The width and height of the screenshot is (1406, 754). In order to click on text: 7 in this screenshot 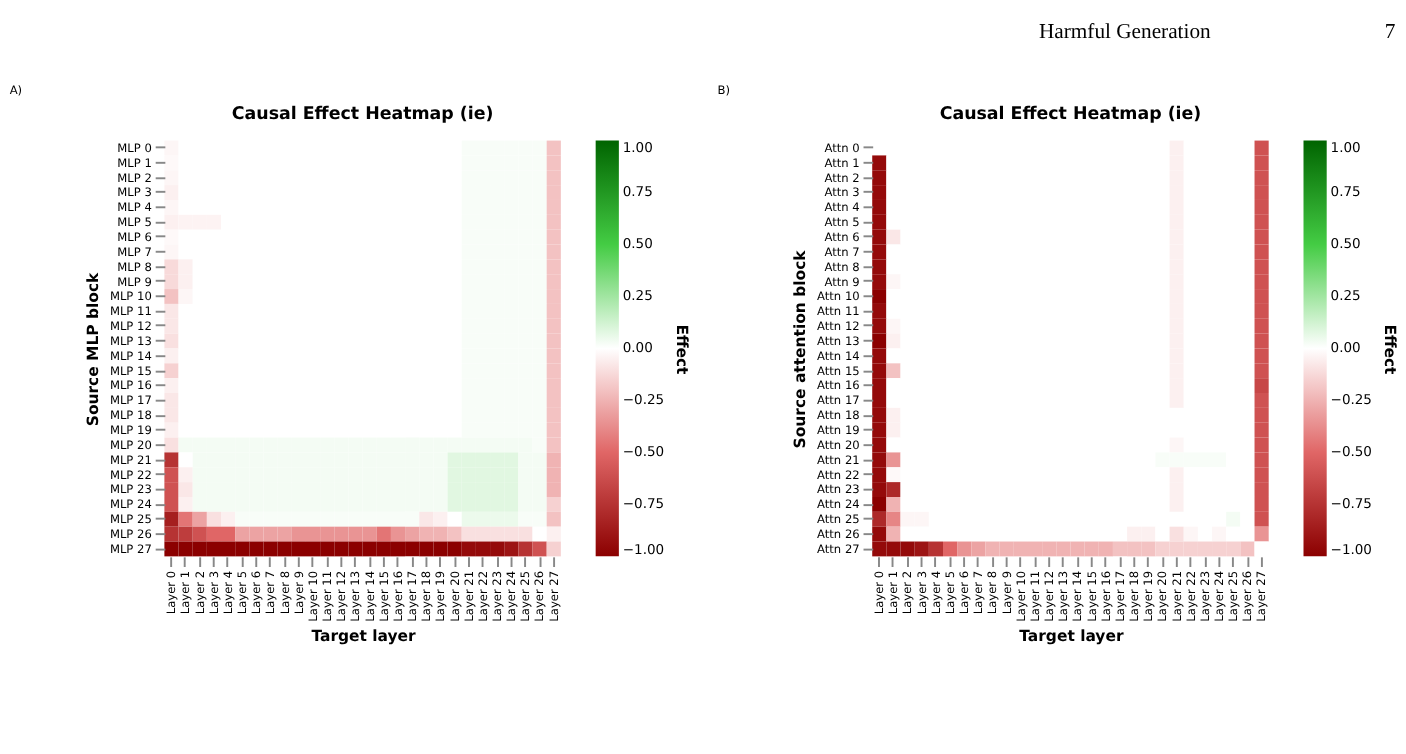, I will do `click(1390, 33)`.